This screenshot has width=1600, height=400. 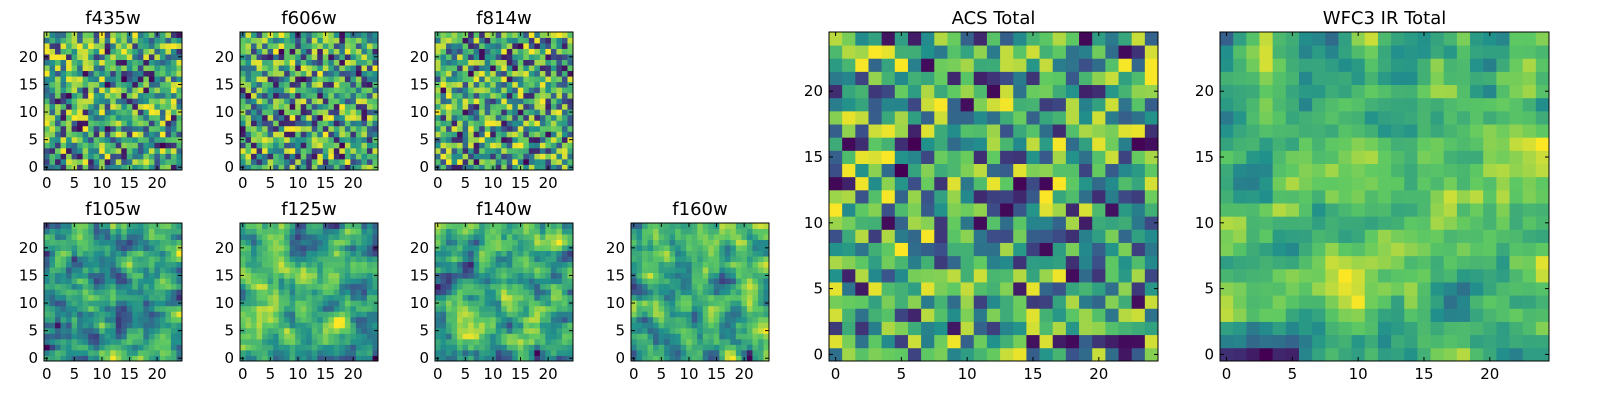 I want to click on panel-title: f140w, so click(x=503, y=209).